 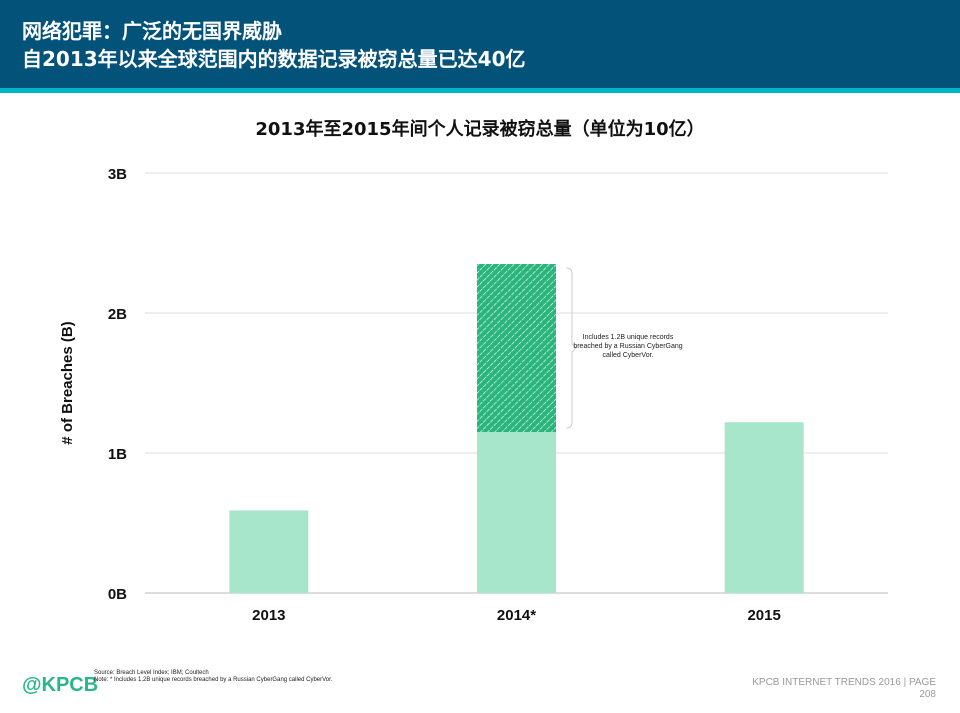 I want to click on bar-segment-hatched, so click(x=516, y=348).